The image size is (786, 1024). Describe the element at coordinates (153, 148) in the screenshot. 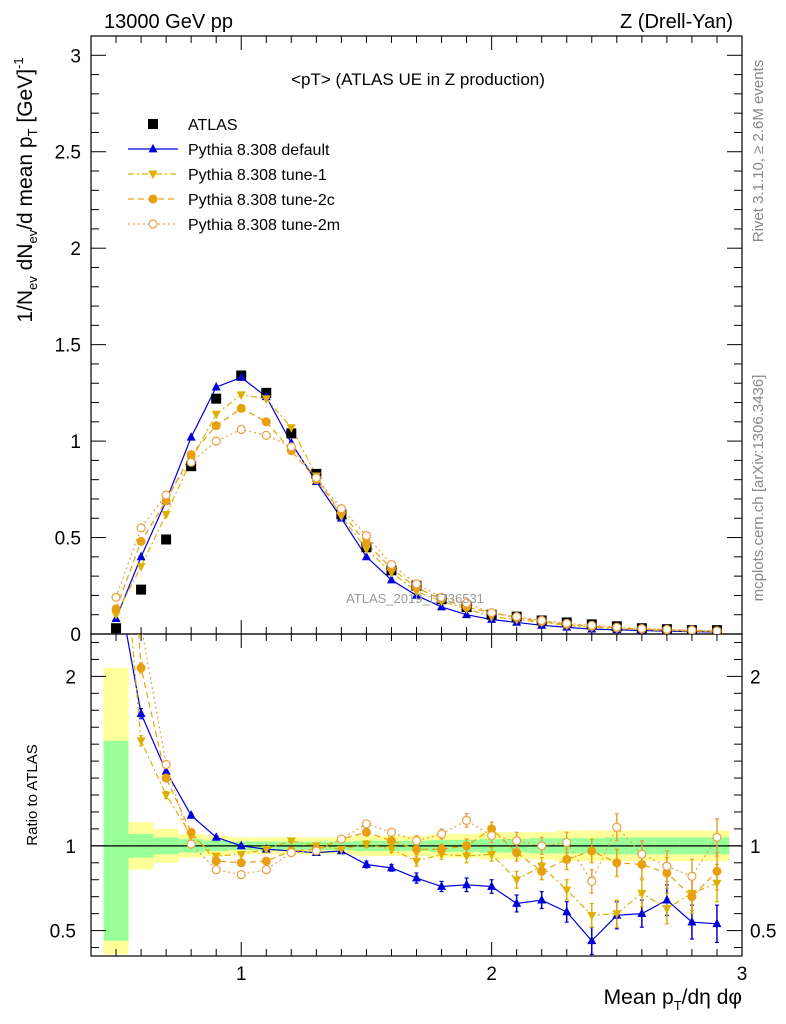

I see `legend-marker-pythia-8-308-default` at that location.